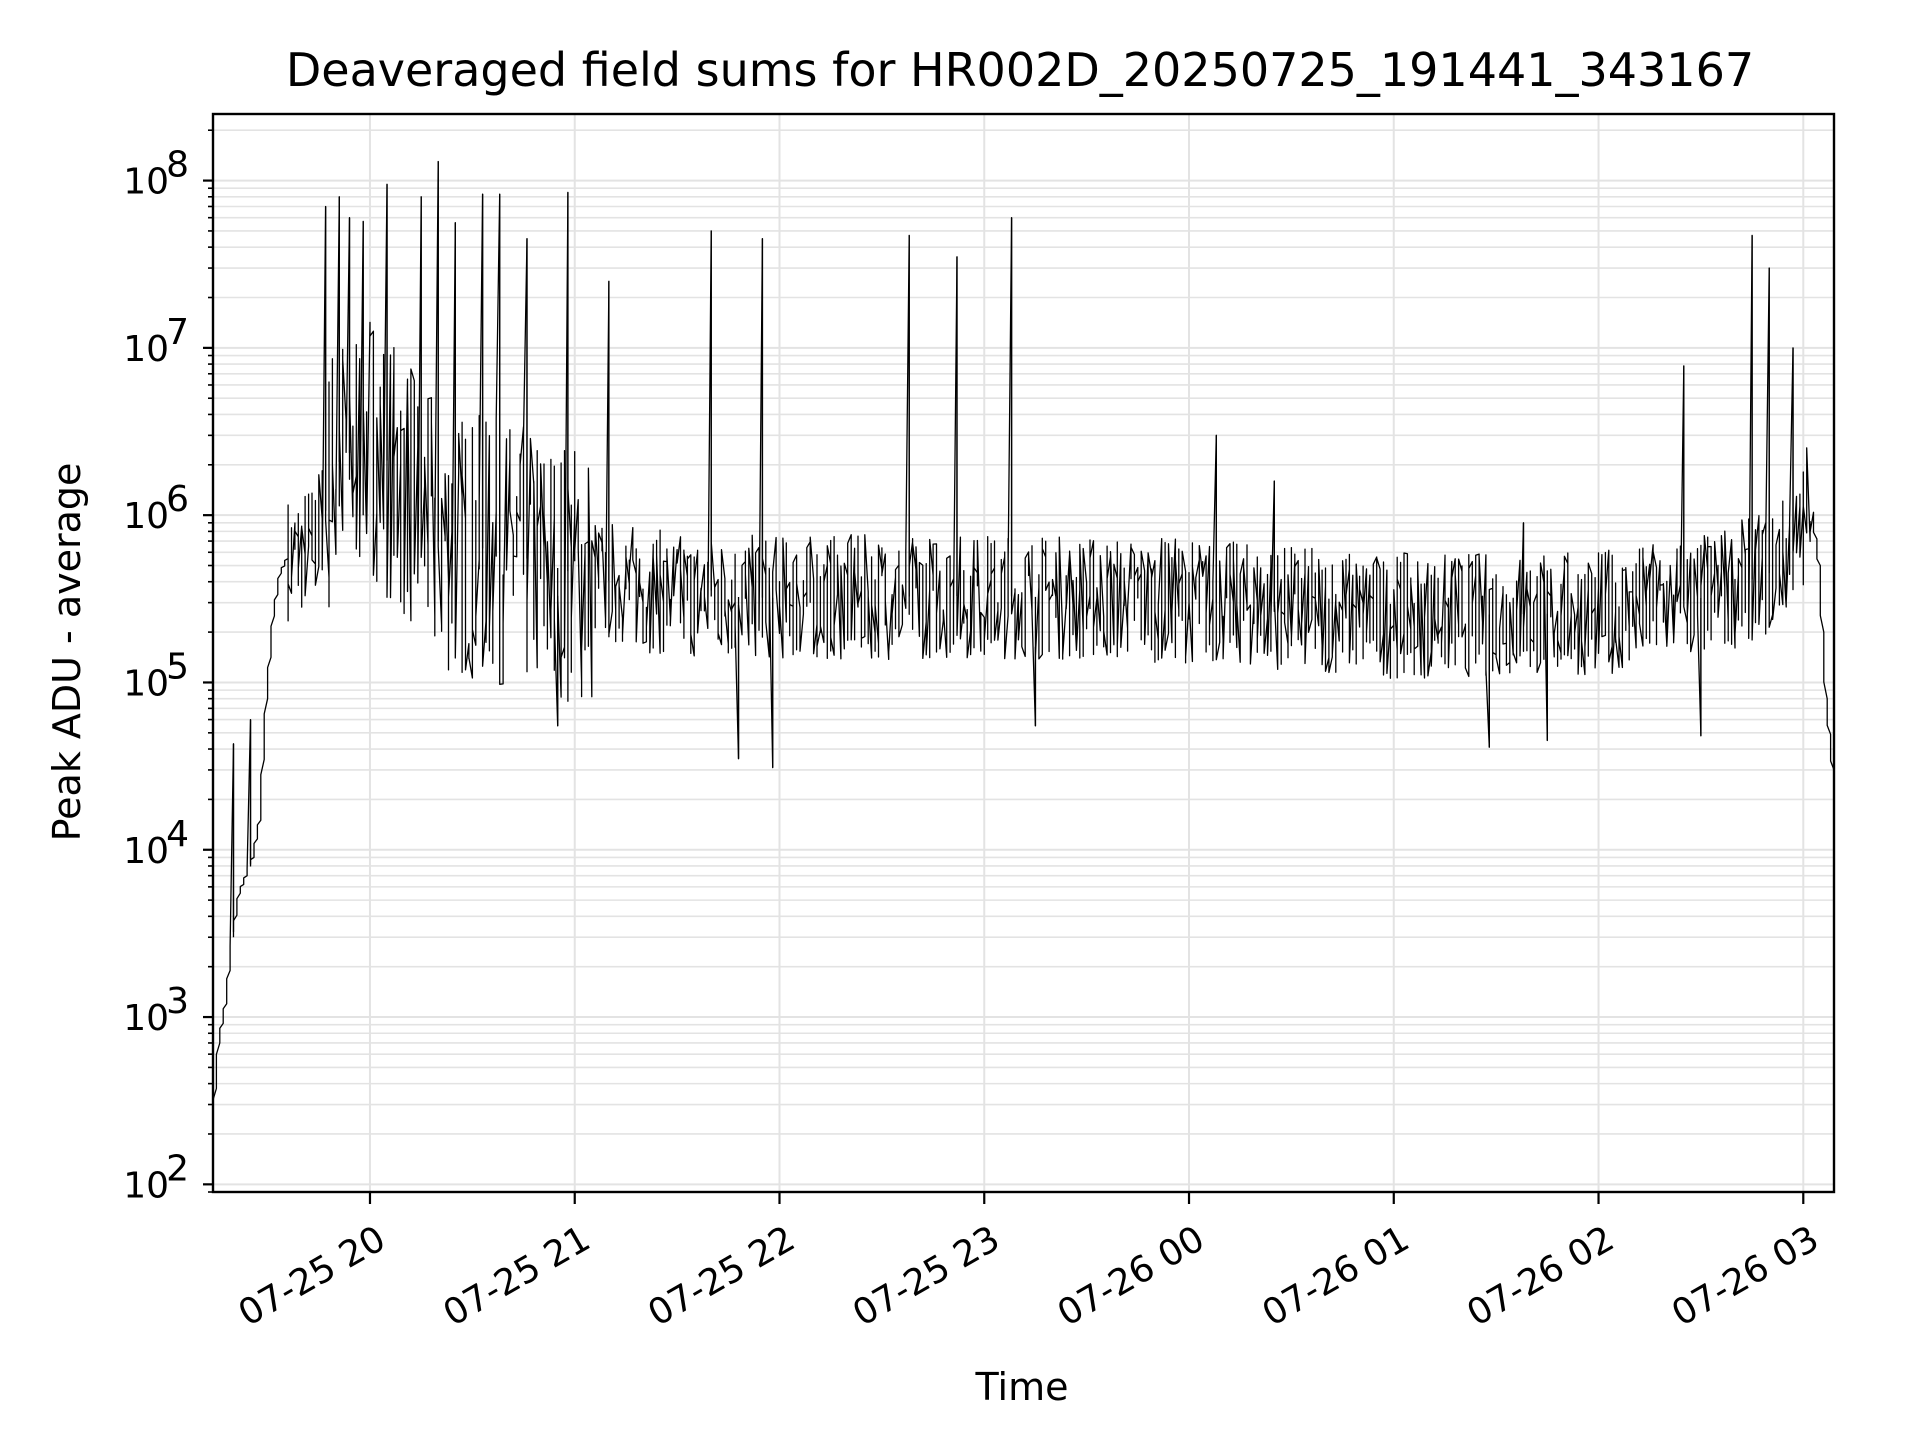  I want to click on y-tick-exponent: 5, so click(177, 666).